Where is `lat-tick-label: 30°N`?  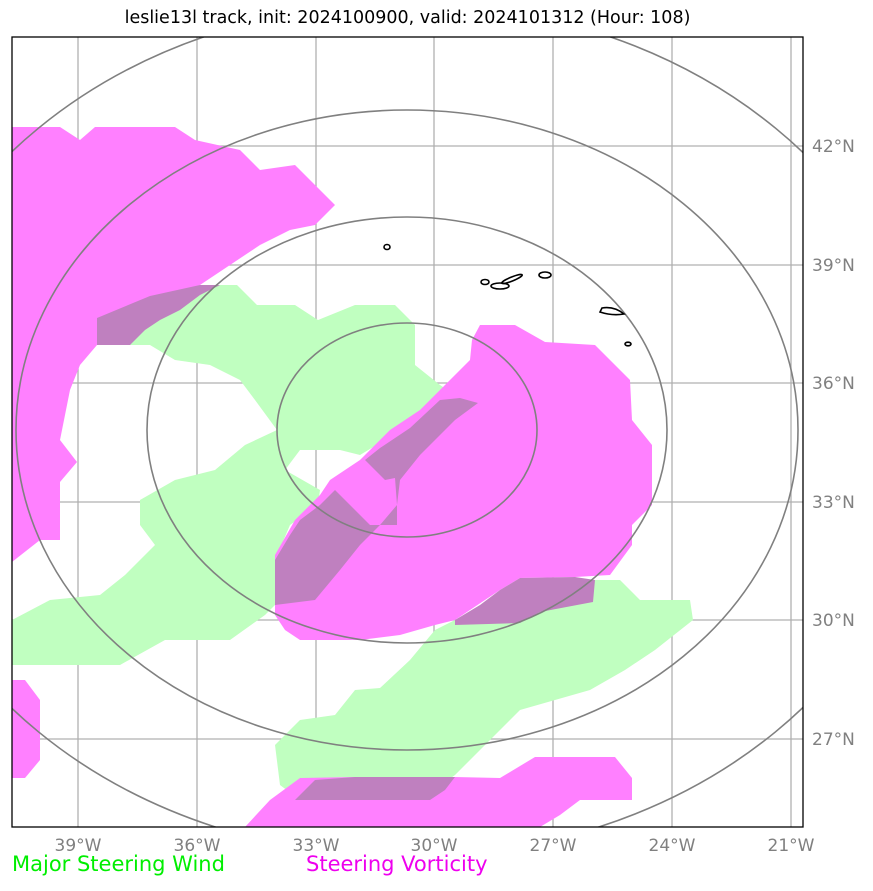
lat-tick-label: 30°N is located at coordinates (833, 621).